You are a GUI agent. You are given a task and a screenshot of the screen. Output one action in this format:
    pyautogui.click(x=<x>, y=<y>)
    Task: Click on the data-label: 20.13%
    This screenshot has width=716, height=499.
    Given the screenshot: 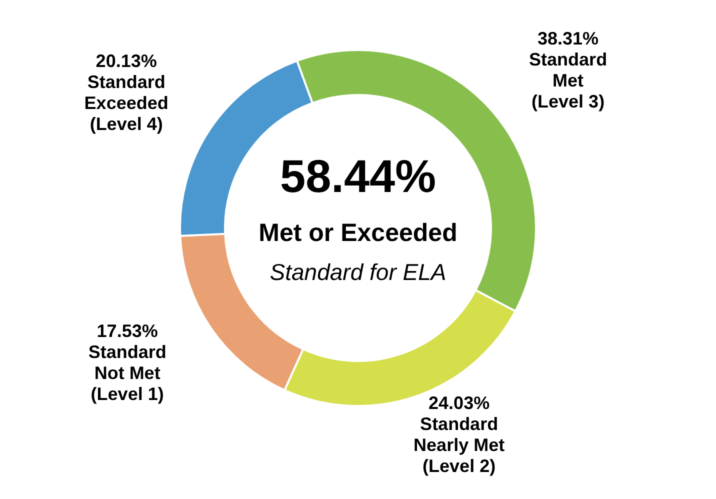 What is the action you would take?
    pyautogui.click(x=126, y=60)
    